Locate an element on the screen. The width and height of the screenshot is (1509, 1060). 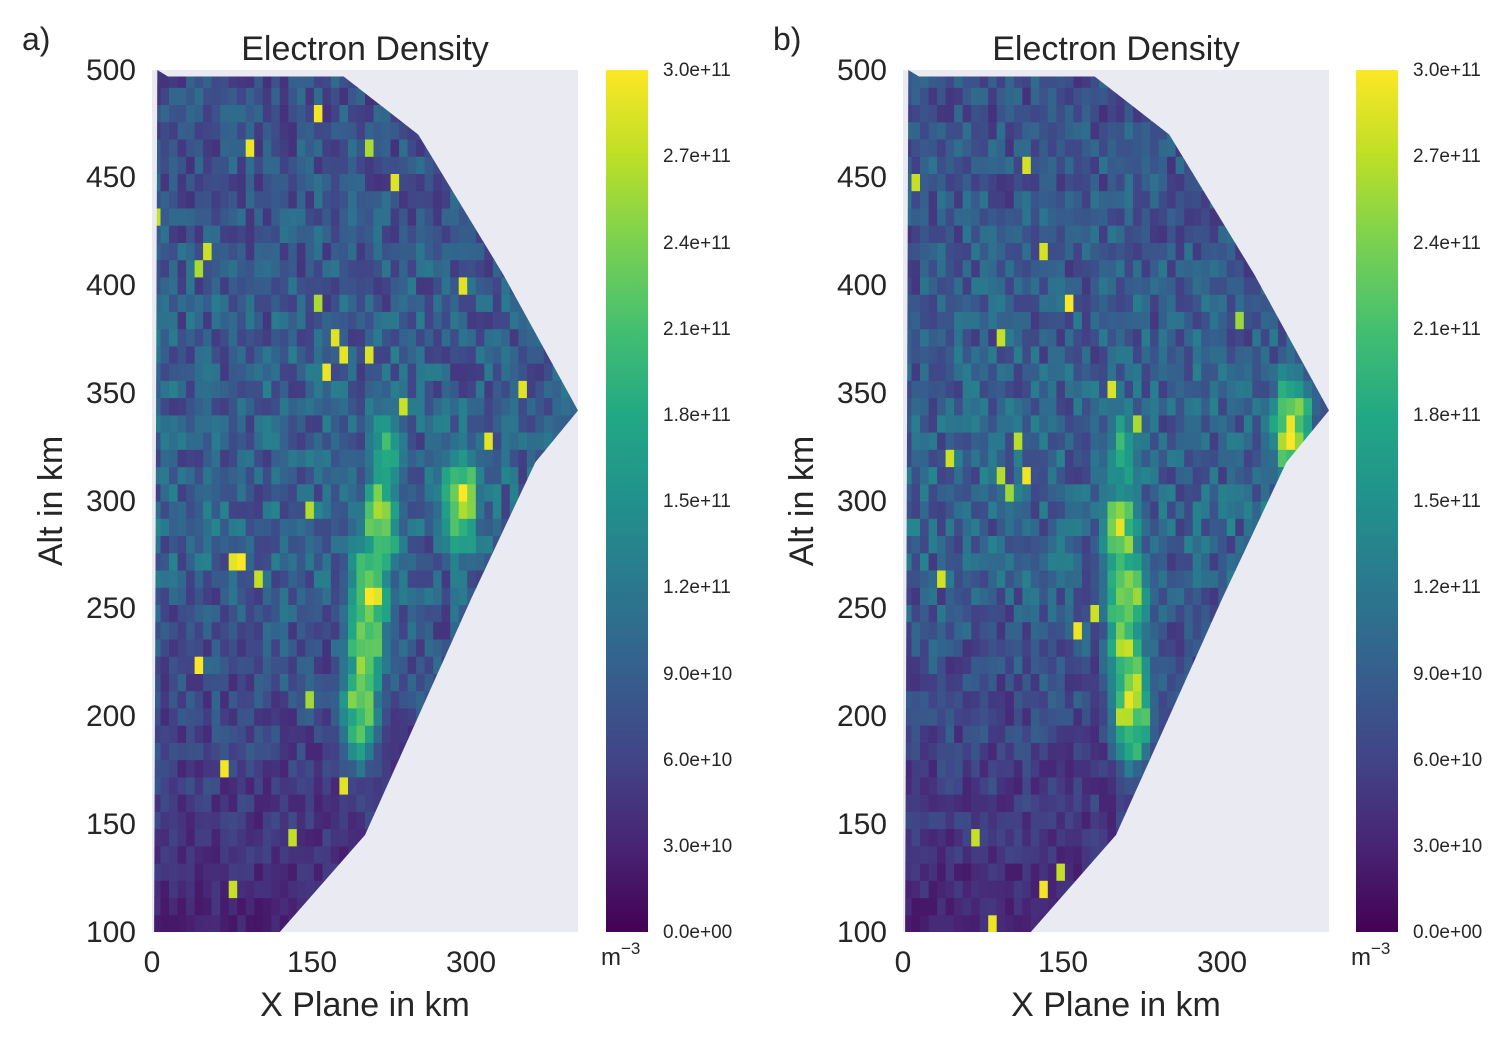
y-tick-label: 100 is located at coordinates (111, 932).